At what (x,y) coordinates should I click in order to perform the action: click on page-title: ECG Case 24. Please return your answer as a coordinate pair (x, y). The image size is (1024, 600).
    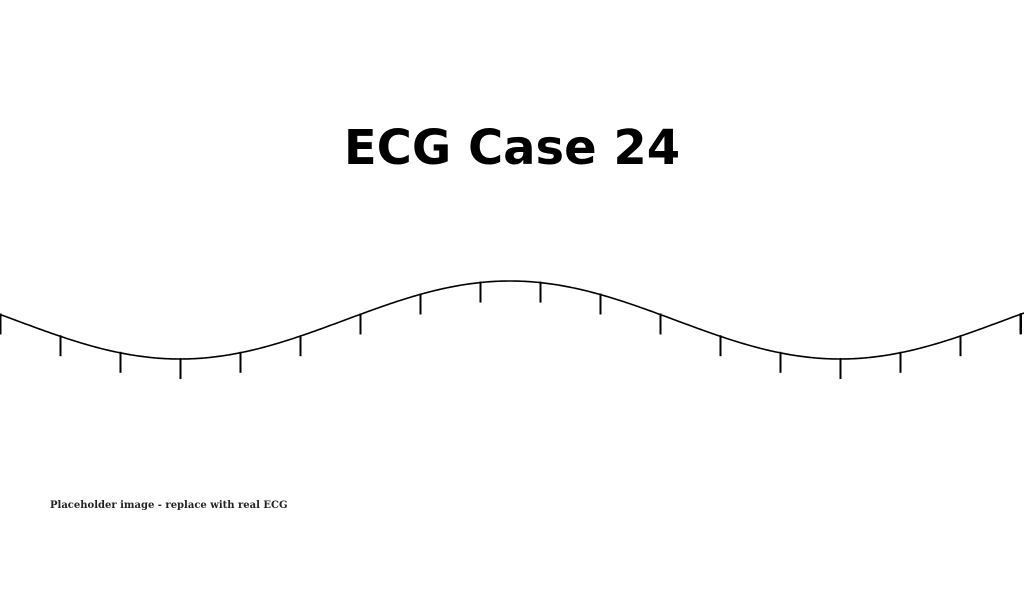
    Looking at the image, I should click on (512, 148).